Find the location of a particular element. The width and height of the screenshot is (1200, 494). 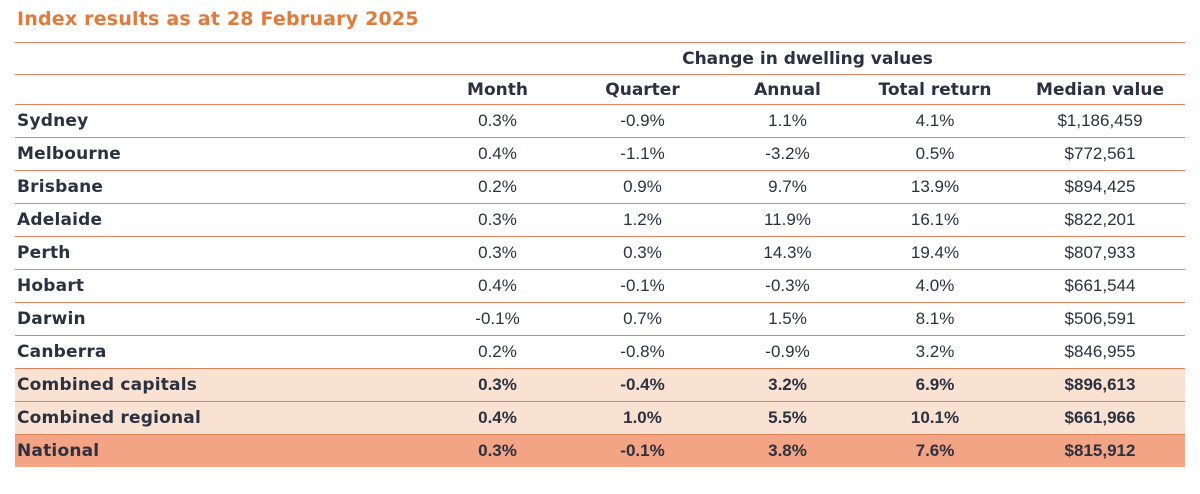

cell-annual: 3.2% is located at coordinates (787, 385).